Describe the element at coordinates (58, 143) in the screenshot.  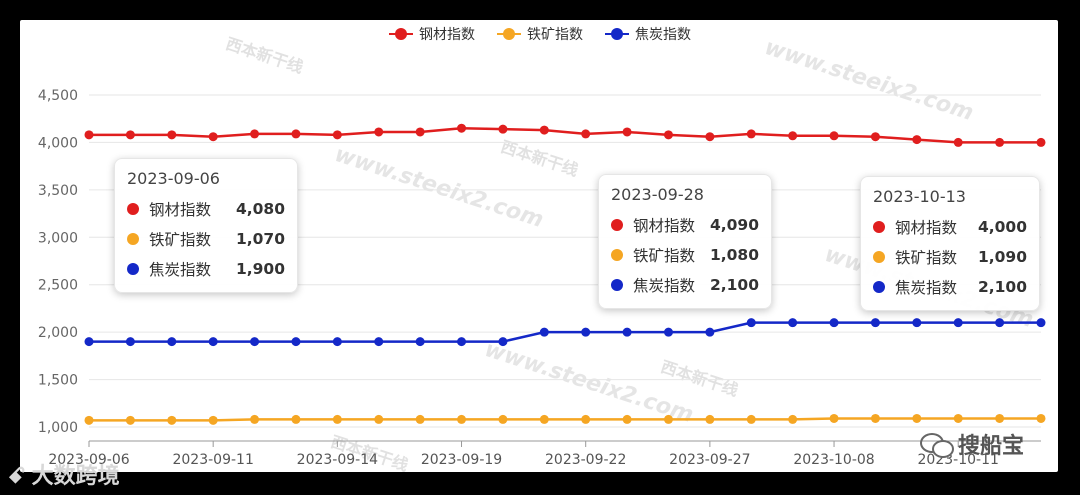
I see `y-tick-label: 4,000` at that location.